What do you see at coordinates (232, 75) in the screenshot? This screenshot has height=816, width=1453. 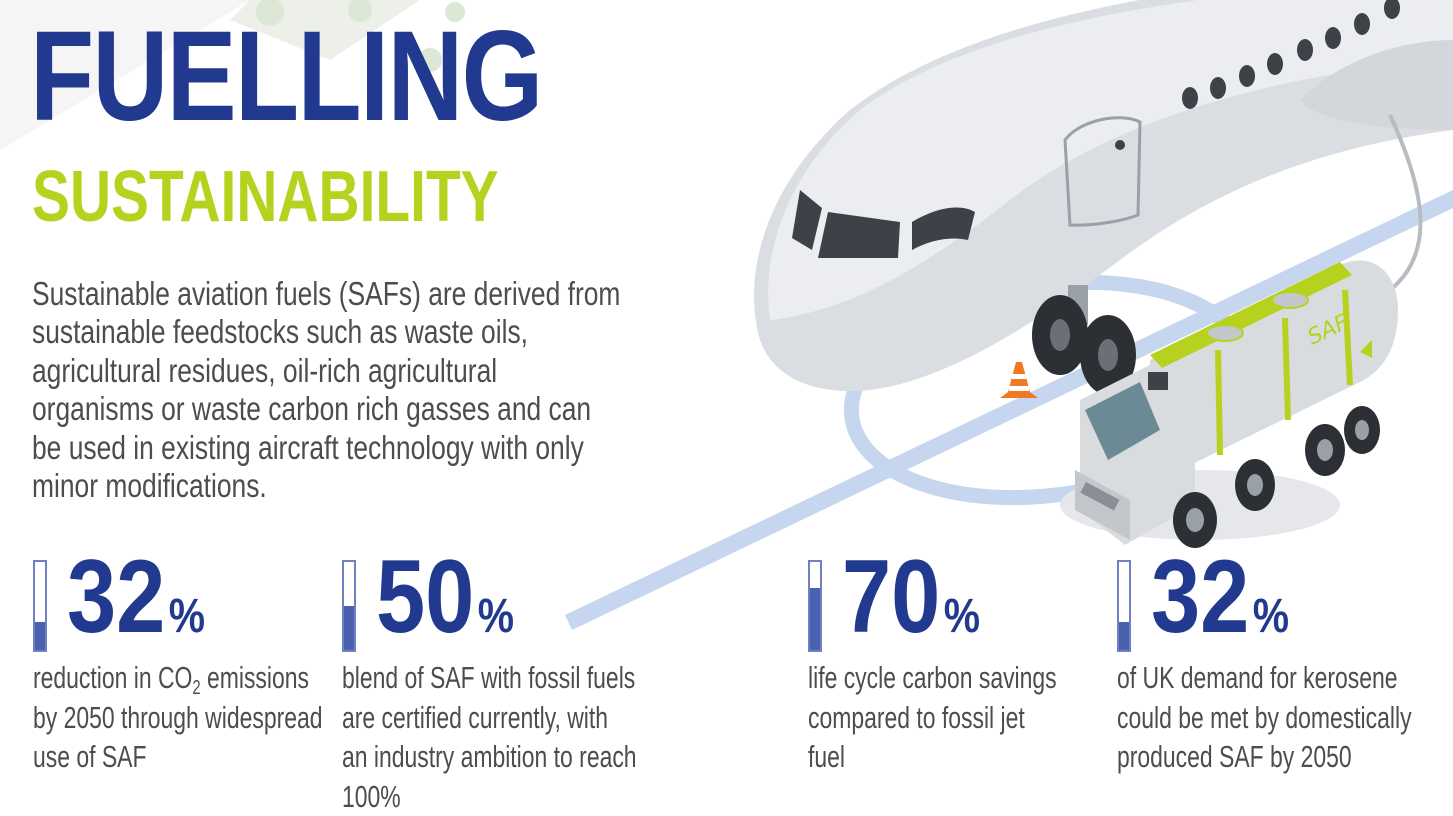 I see `scenery-icon` at bounding box center [232, 75].